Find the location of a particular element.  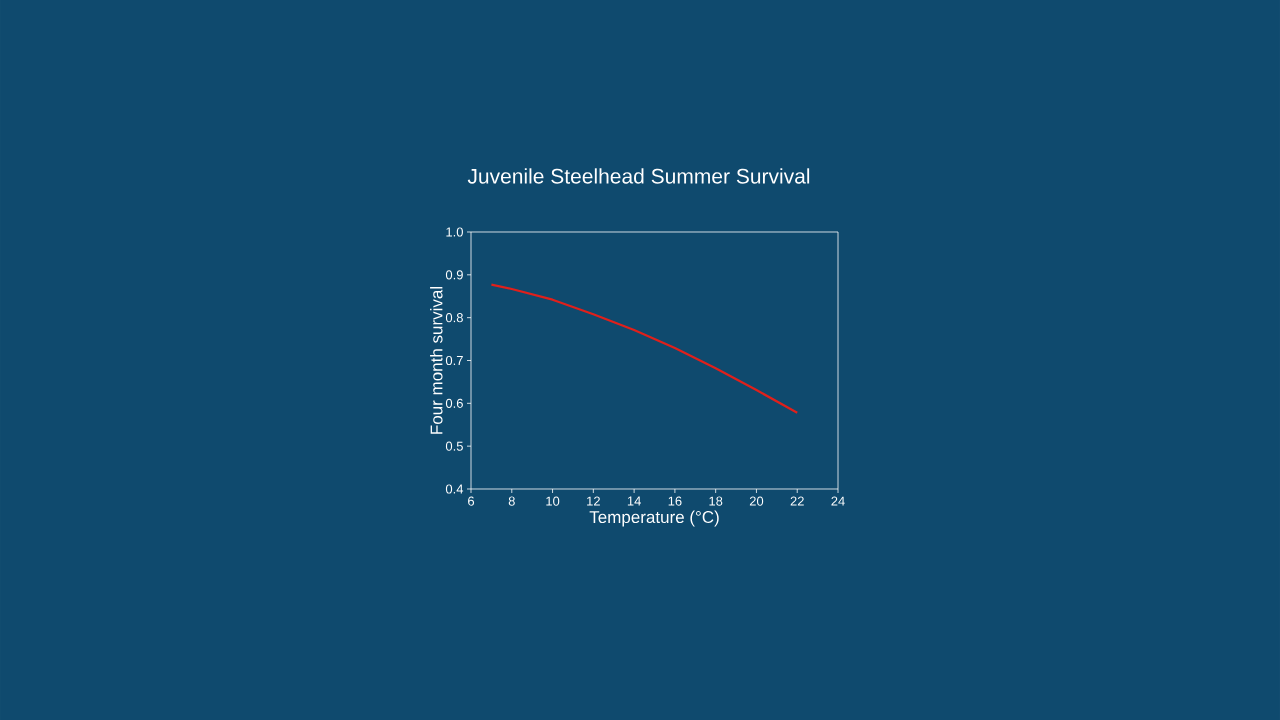

y-tick-label: 0.5 is located at coordinates (454, 446).